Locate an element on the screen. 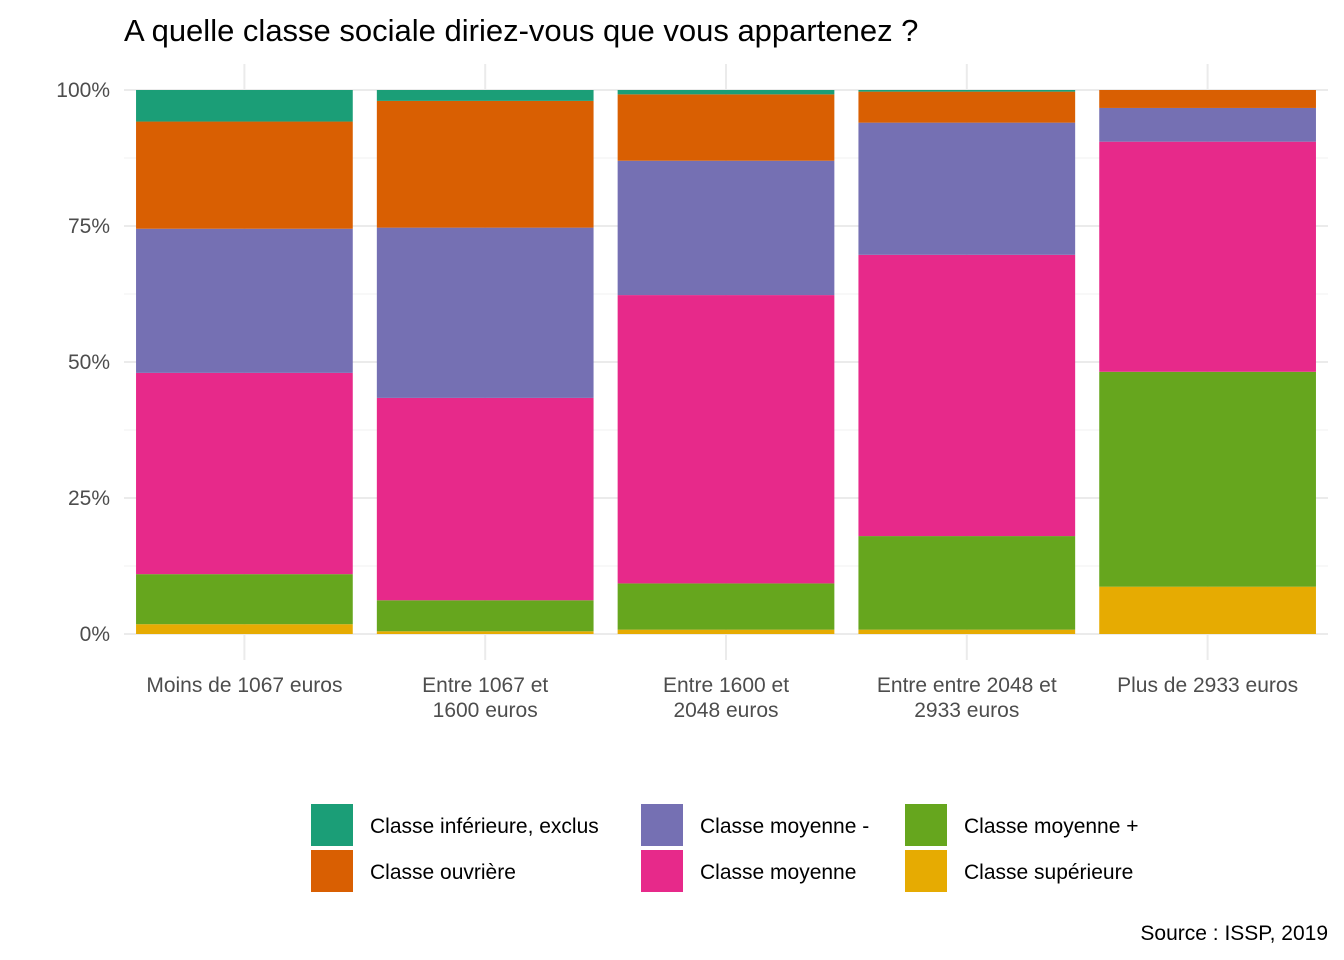  x-tick-label-line: 1600 euros is located at coordinates (485, 710).